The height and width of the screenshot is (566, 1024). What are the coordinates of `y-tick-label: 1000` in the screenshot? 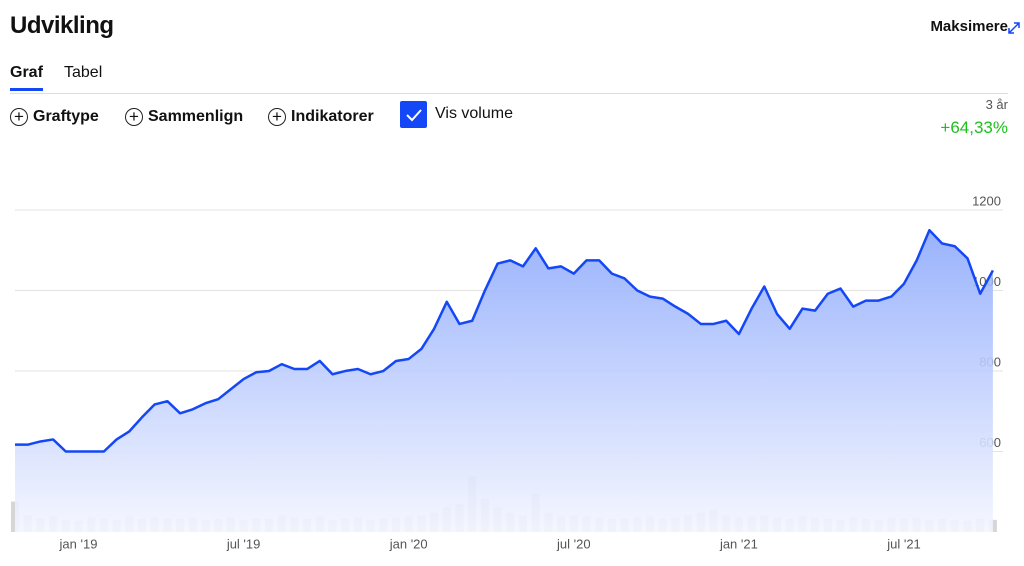 It's located at (986, 281).